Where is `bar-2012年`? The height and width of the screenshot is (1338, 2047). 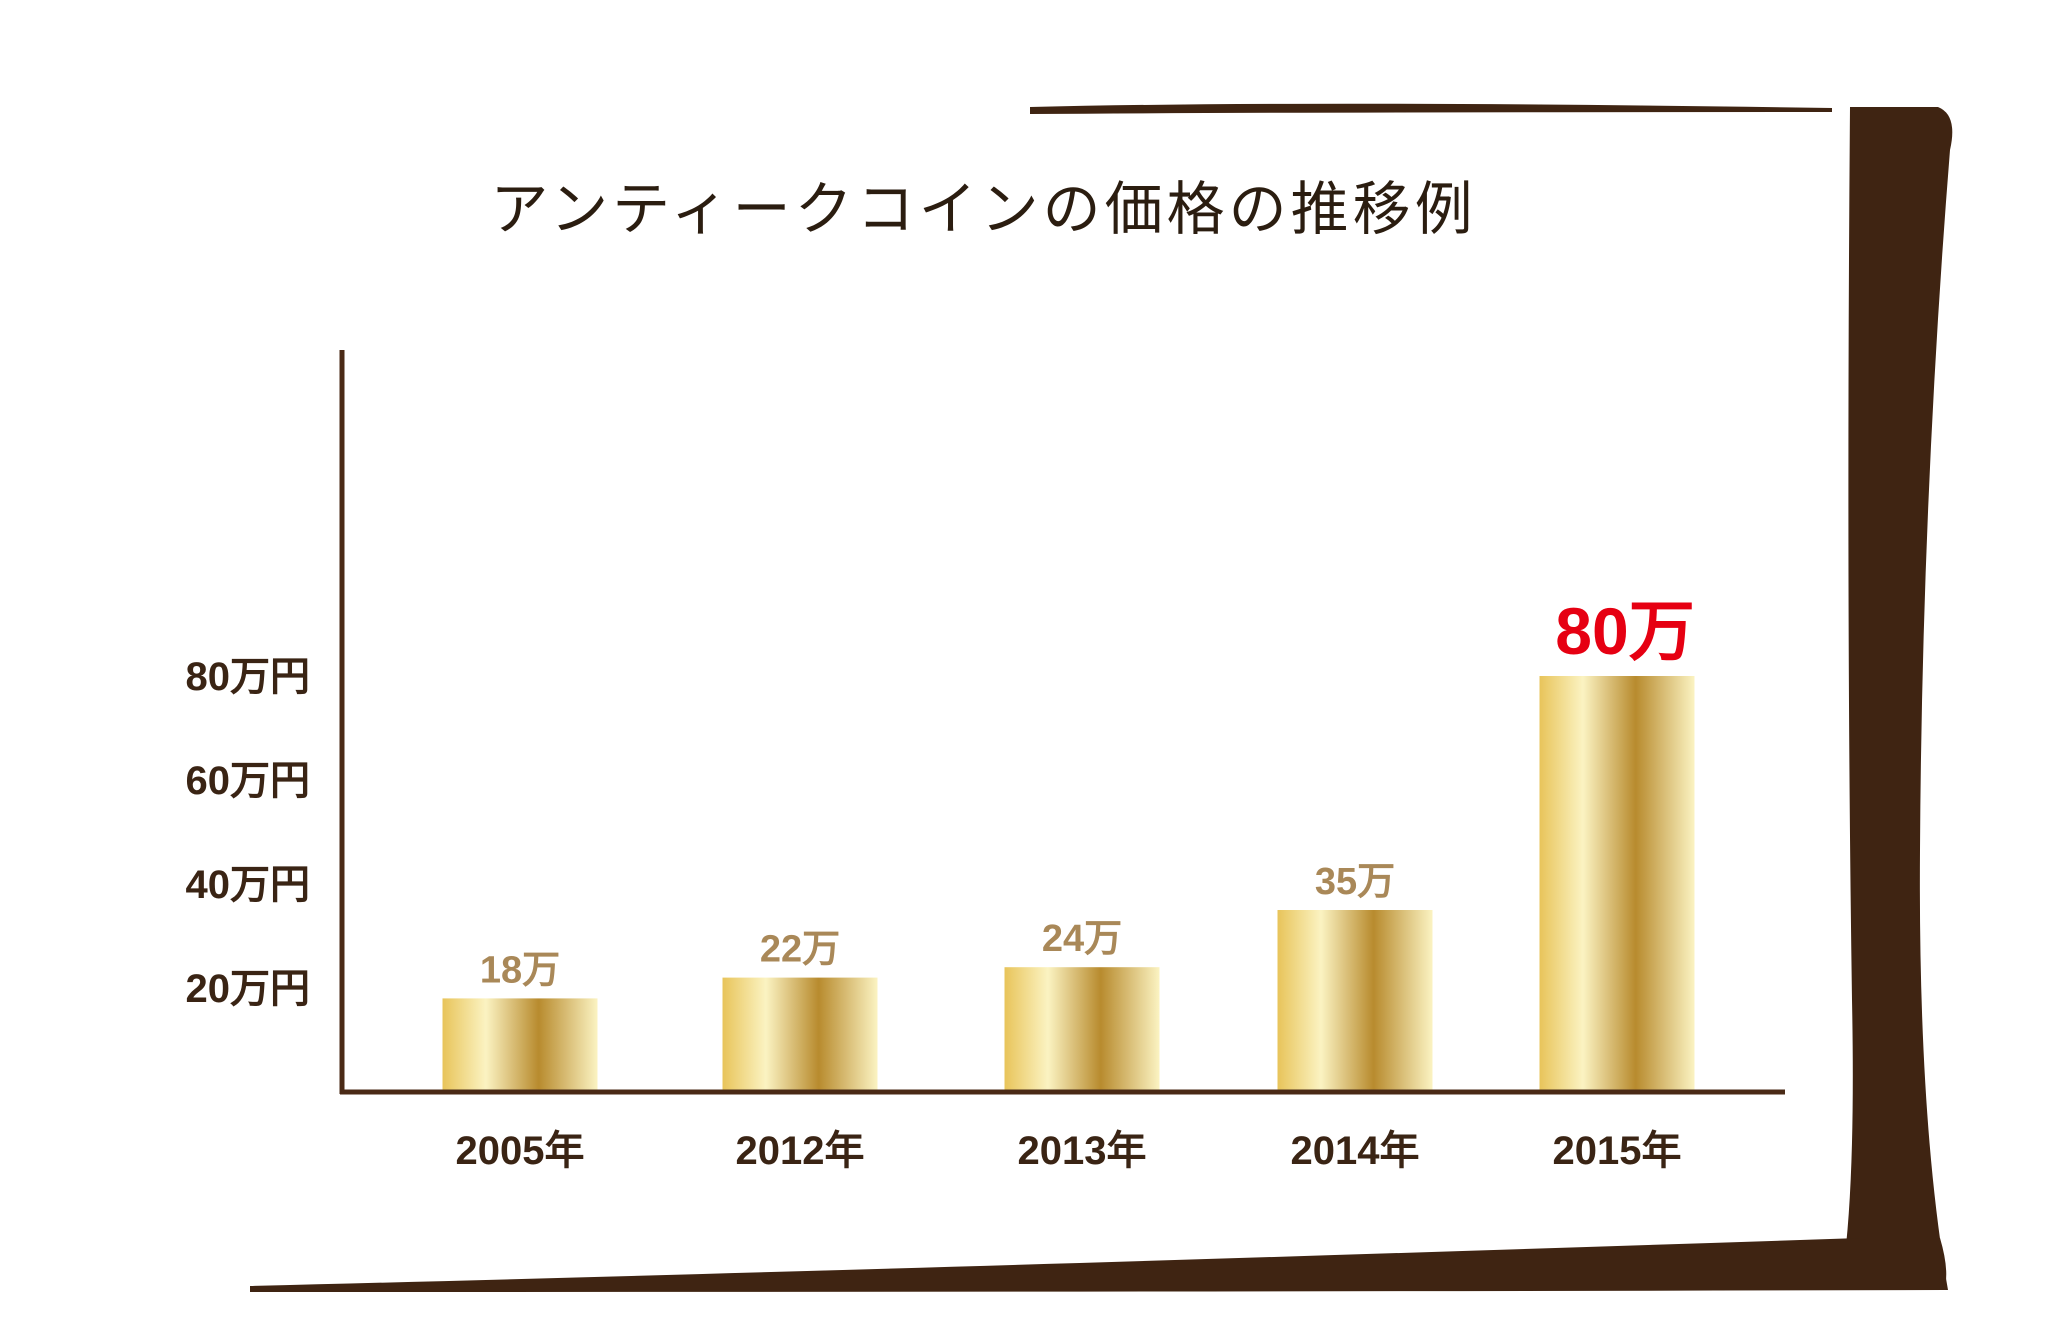
bar-2012年 is located at coordinates (800, 1034).